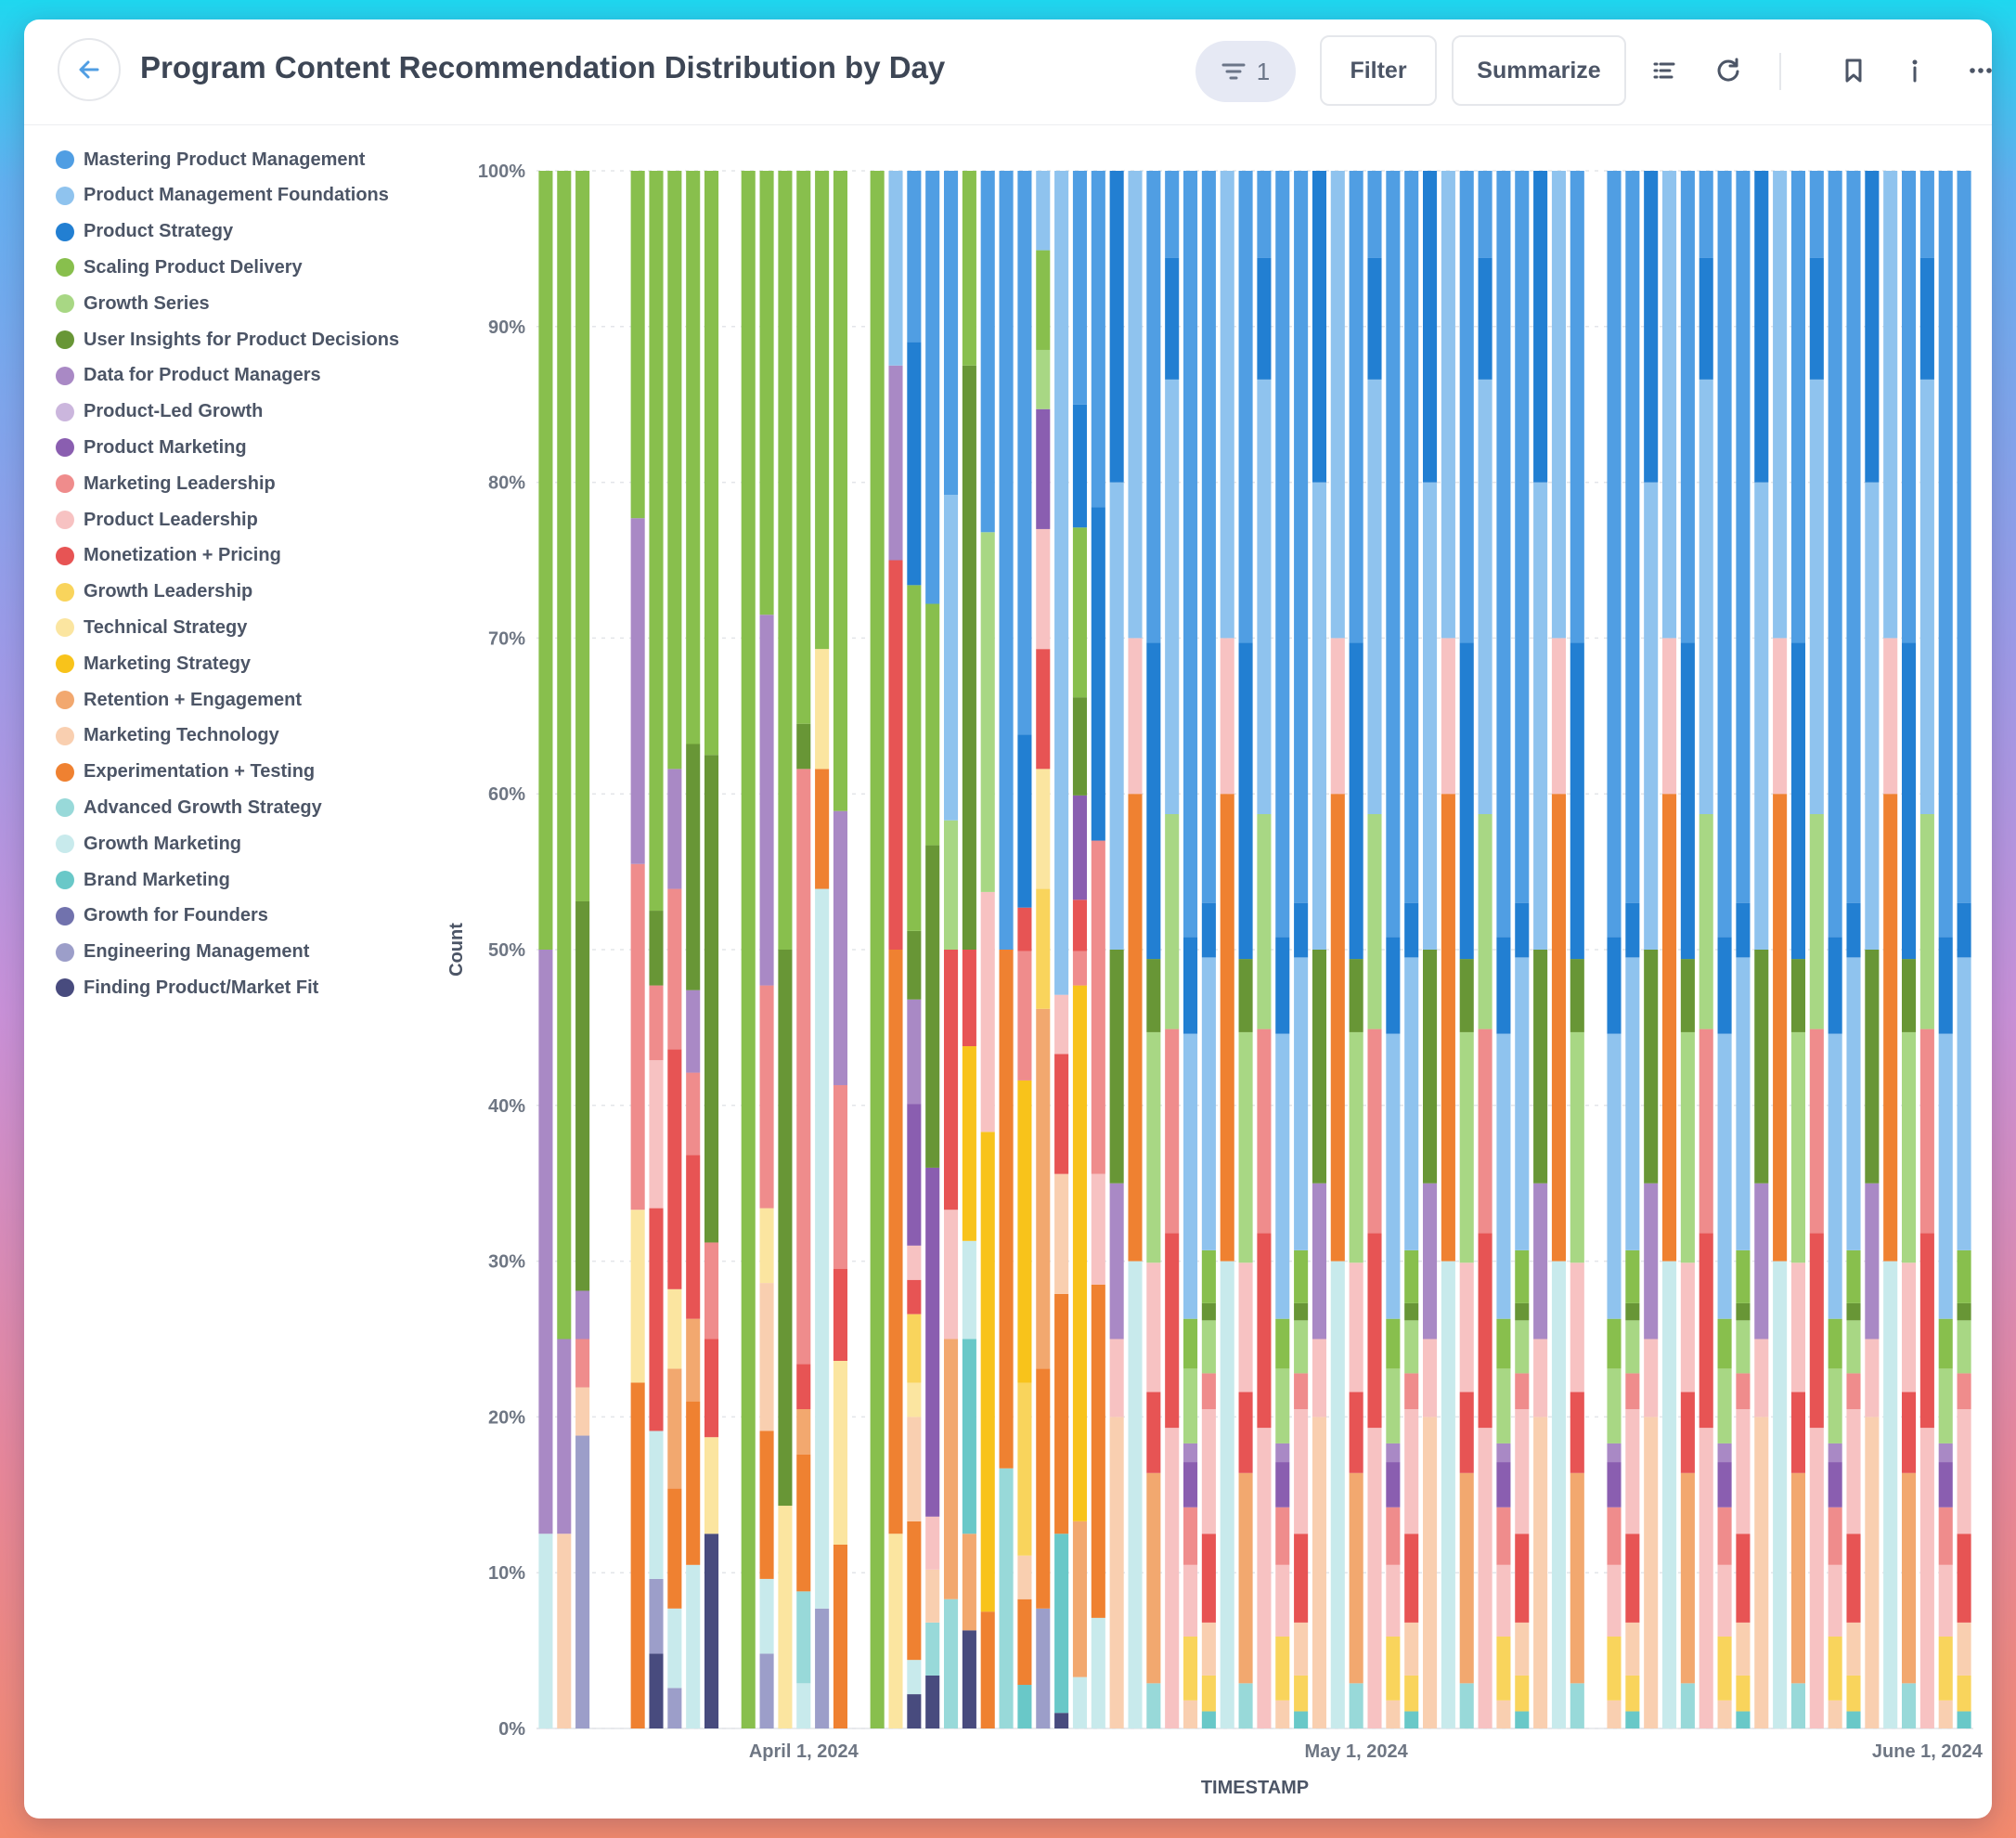 This screenshot has width=2016, height=1838. What do you see at coordinates (151, 627) in the screenshot?
I see `legend-item: Technical Strategy` at bounding box center [151, 627].